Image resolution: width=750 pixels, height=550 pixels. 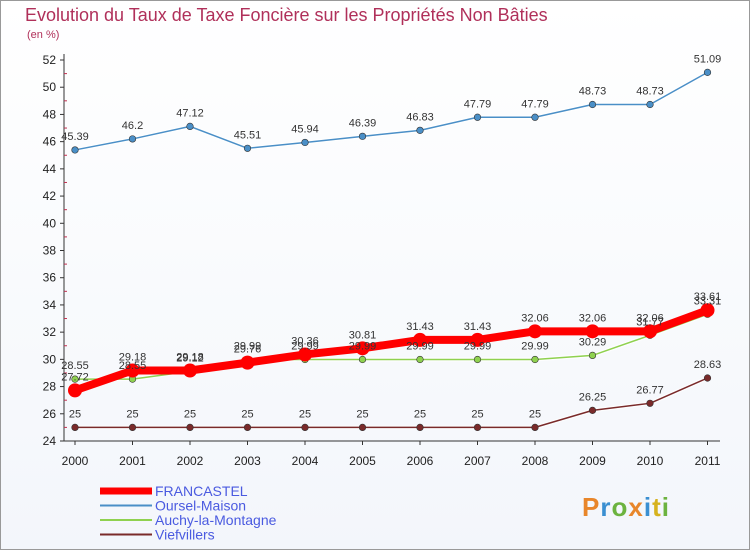 I want to click on data-label: 33.31, so click(x=708, y=301).